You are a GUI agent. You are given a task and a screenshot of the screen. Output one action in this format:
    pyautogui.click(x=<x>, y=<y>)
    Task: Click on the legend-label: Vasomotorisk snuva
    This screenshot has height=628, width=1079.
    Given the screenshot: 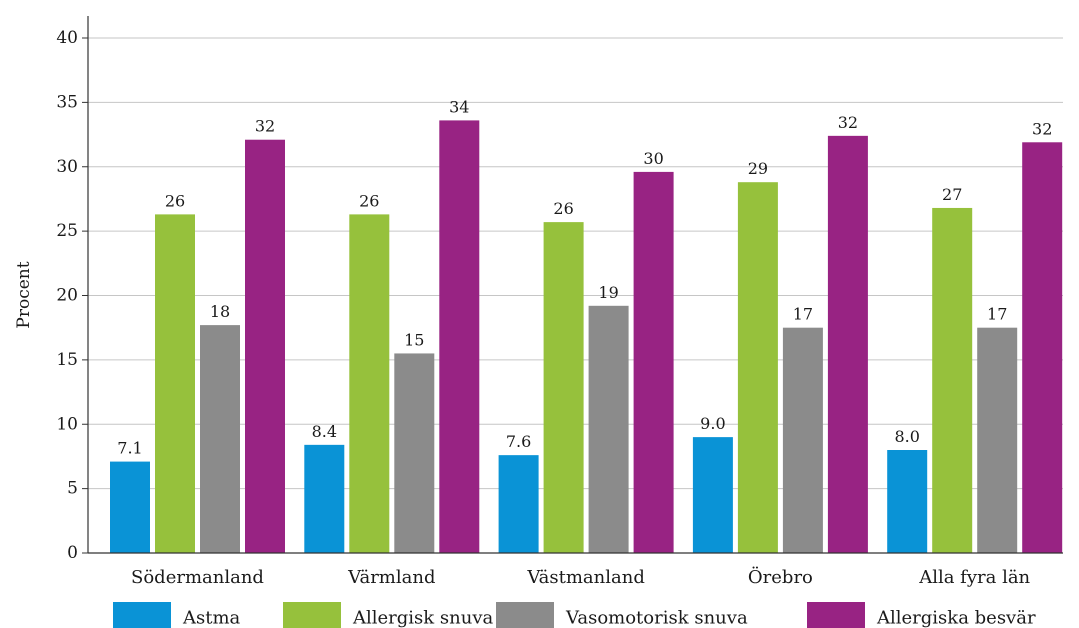 What is the action you would take?
    pyautogui.click(x=656, y=618)
    